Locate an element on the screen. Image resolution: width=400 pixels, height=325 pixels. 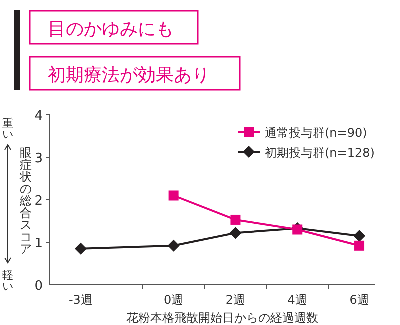
ytick-label: 3 is located at coordinates (38, 159).